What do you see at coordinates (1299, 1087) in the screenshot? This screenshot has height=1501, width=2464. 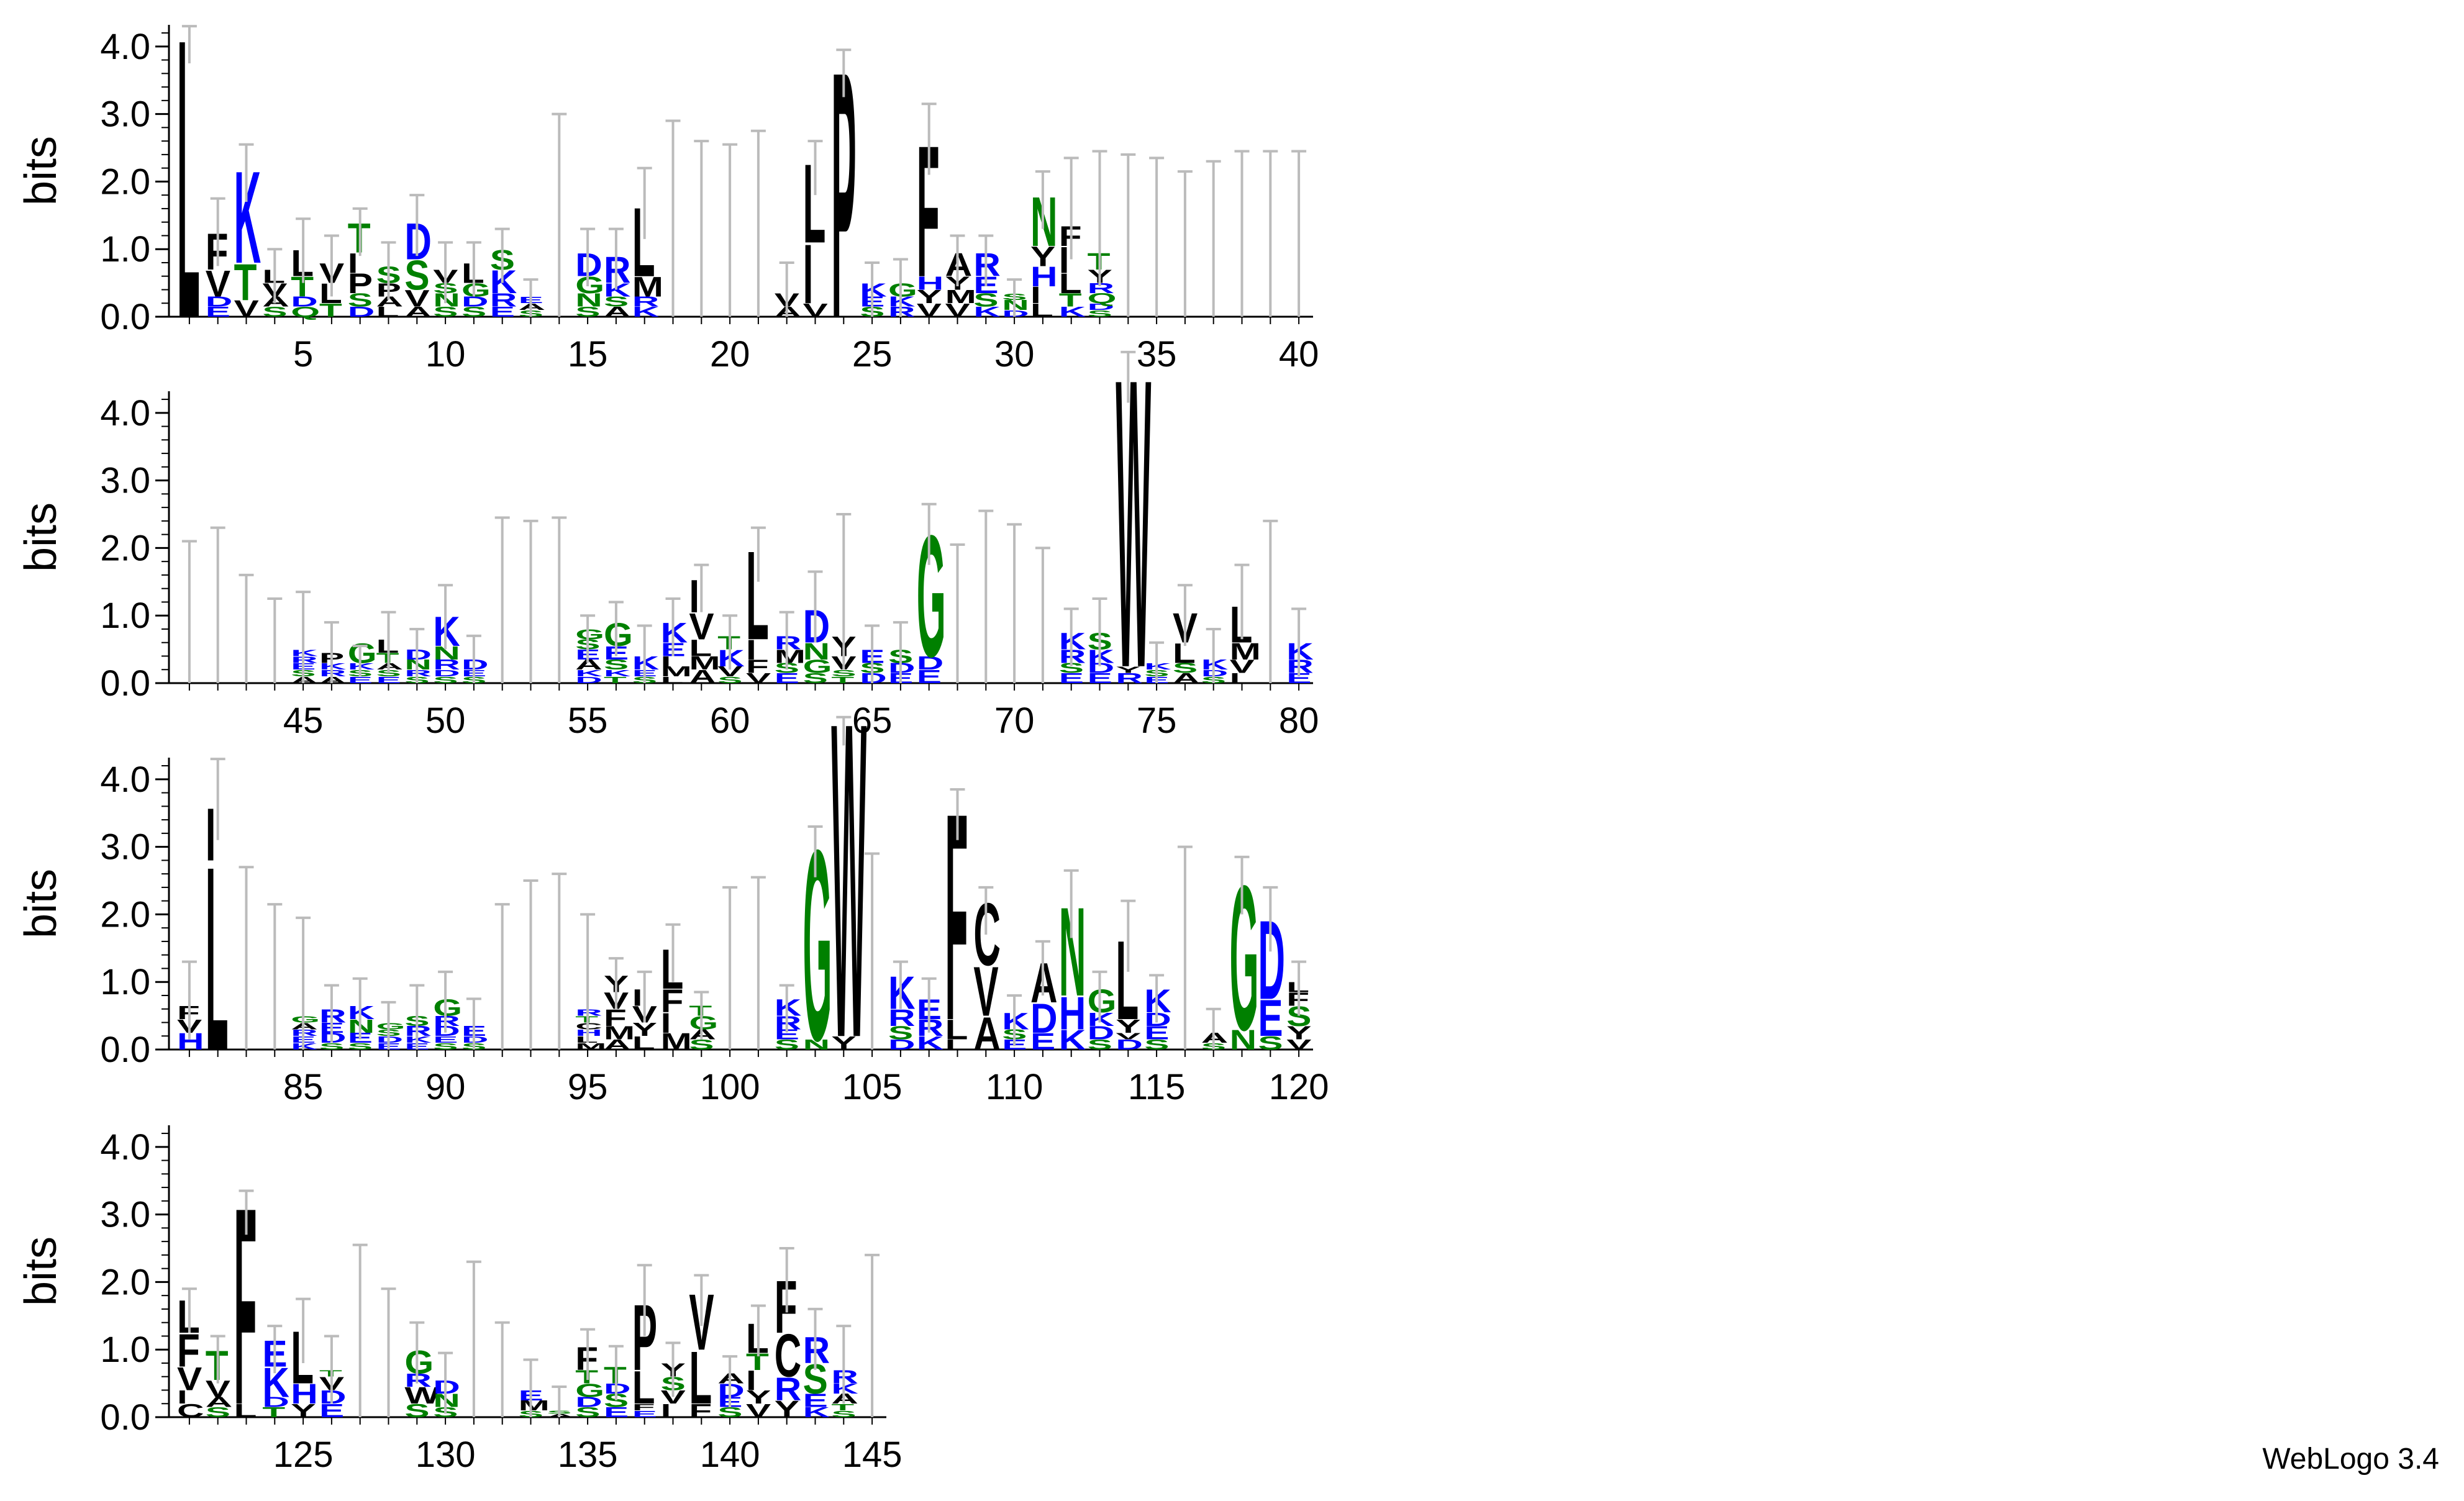 I see `x-tick-label: 120` at bounding box center [1299, 1087].